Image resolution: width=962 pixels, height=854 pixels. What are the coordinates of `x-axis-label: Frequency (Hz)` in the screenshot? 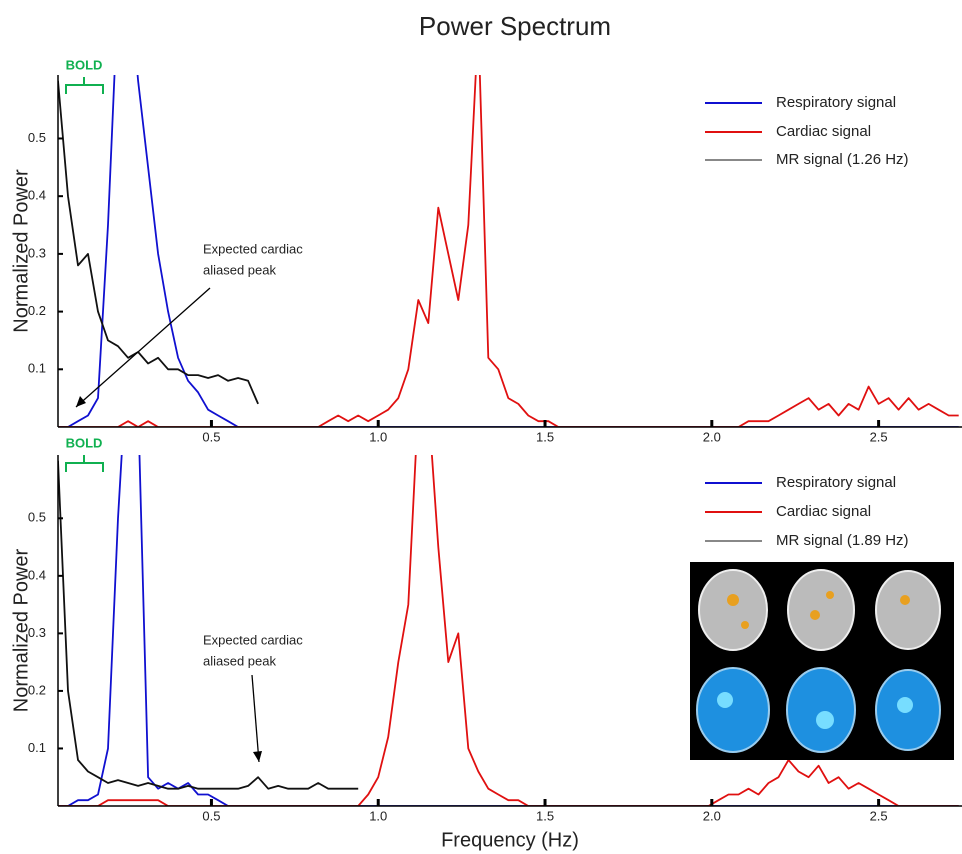 It's located at (510, 840).